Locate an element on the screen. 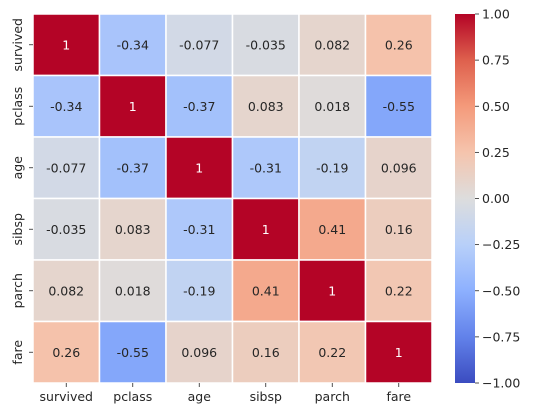 The height and width of the screenshot is (418, 535). heatmap-cell-fare-fare is located at coordinates (398, 352).